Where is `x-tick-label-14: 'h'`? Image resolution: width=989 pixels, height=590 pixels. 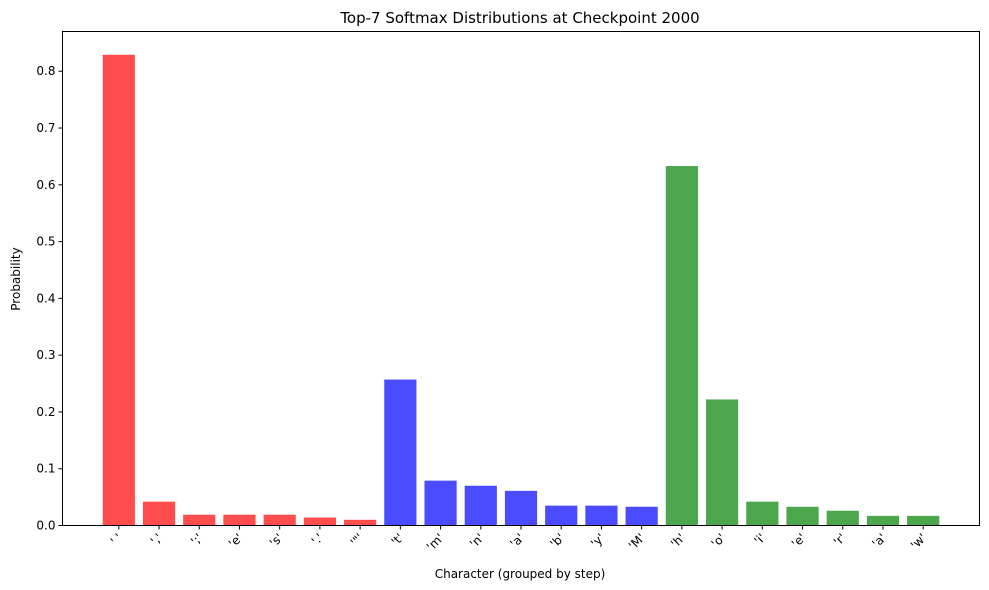 x-tick-label-14: 'h' is located at coordinates (678, 541).